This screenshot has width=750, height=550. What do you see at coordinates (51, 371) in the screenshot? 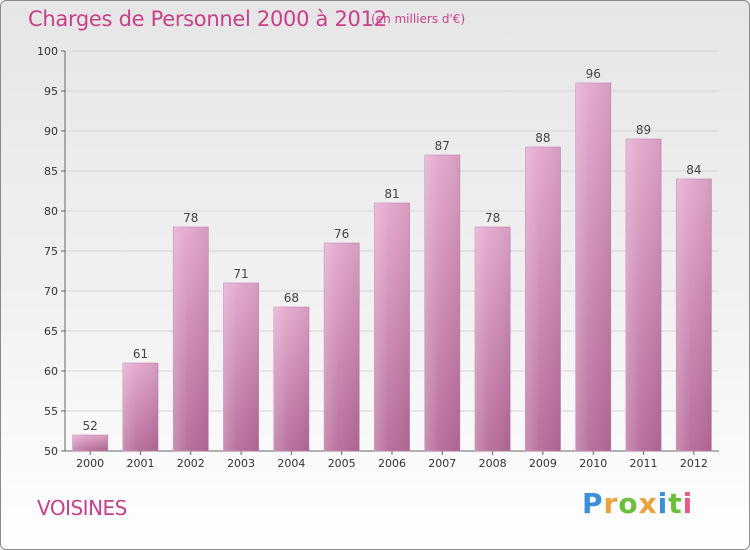
I see `y-tick-label: 60` at bounding box center [51, 371].